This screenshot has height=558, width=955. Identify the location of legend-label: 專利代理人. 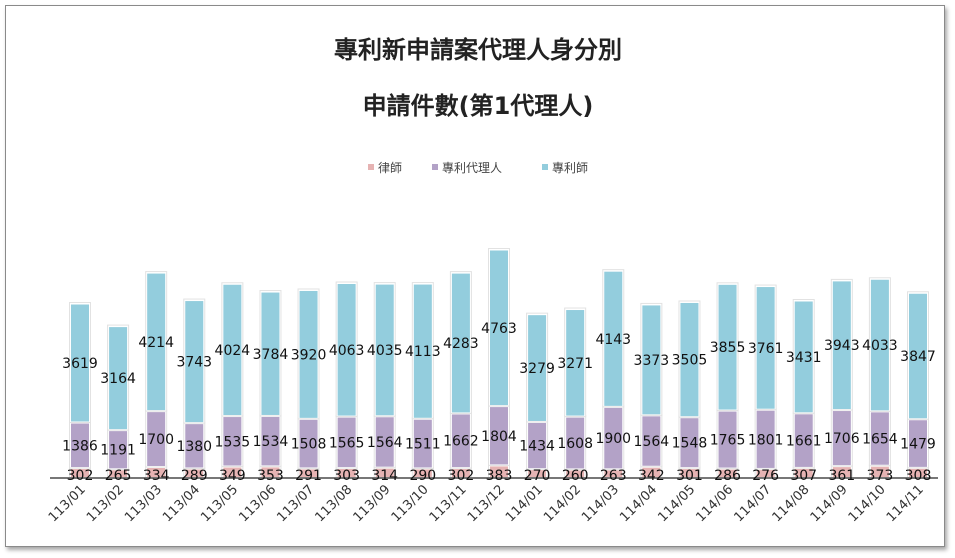
(472, 168).